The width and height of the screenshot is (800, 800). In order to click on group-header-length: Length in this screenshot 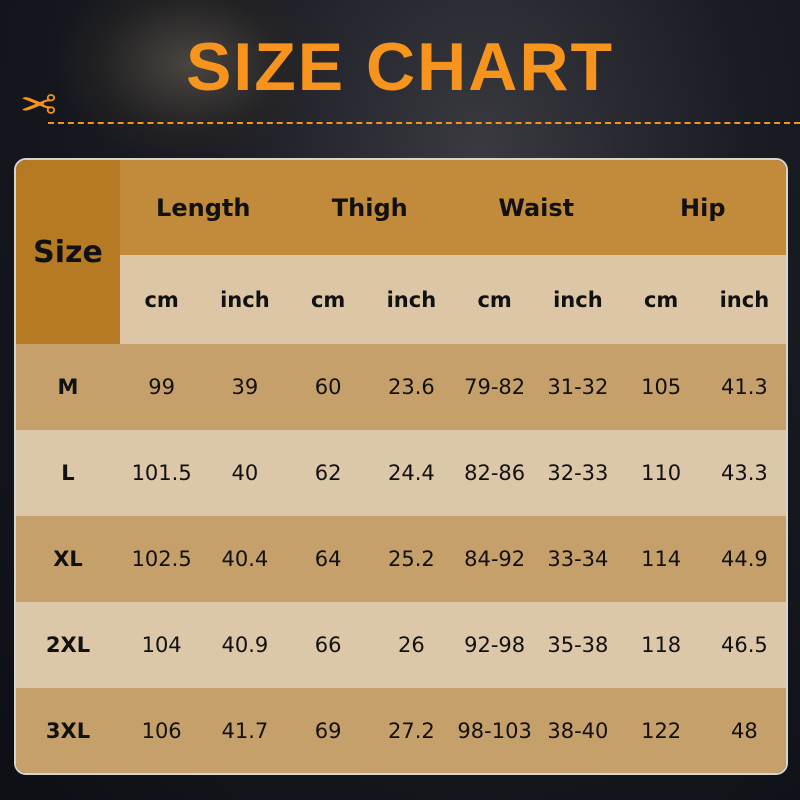, I will do `click(203, 207)`.